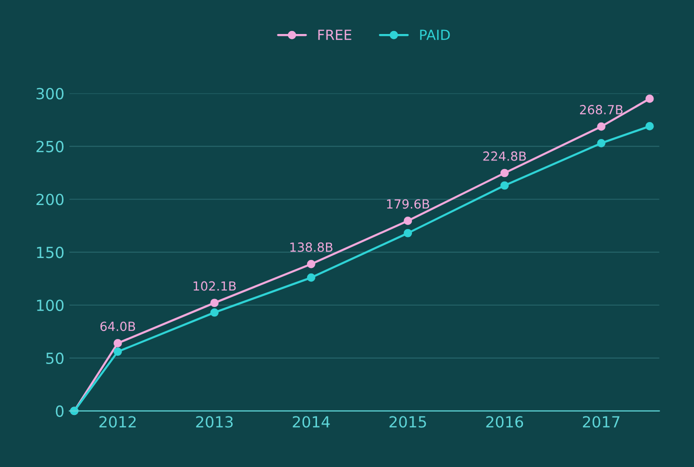 The width and height of the screenshot is (694, 467). I want to click on x-tick-label: 2012, so click(117, 422).